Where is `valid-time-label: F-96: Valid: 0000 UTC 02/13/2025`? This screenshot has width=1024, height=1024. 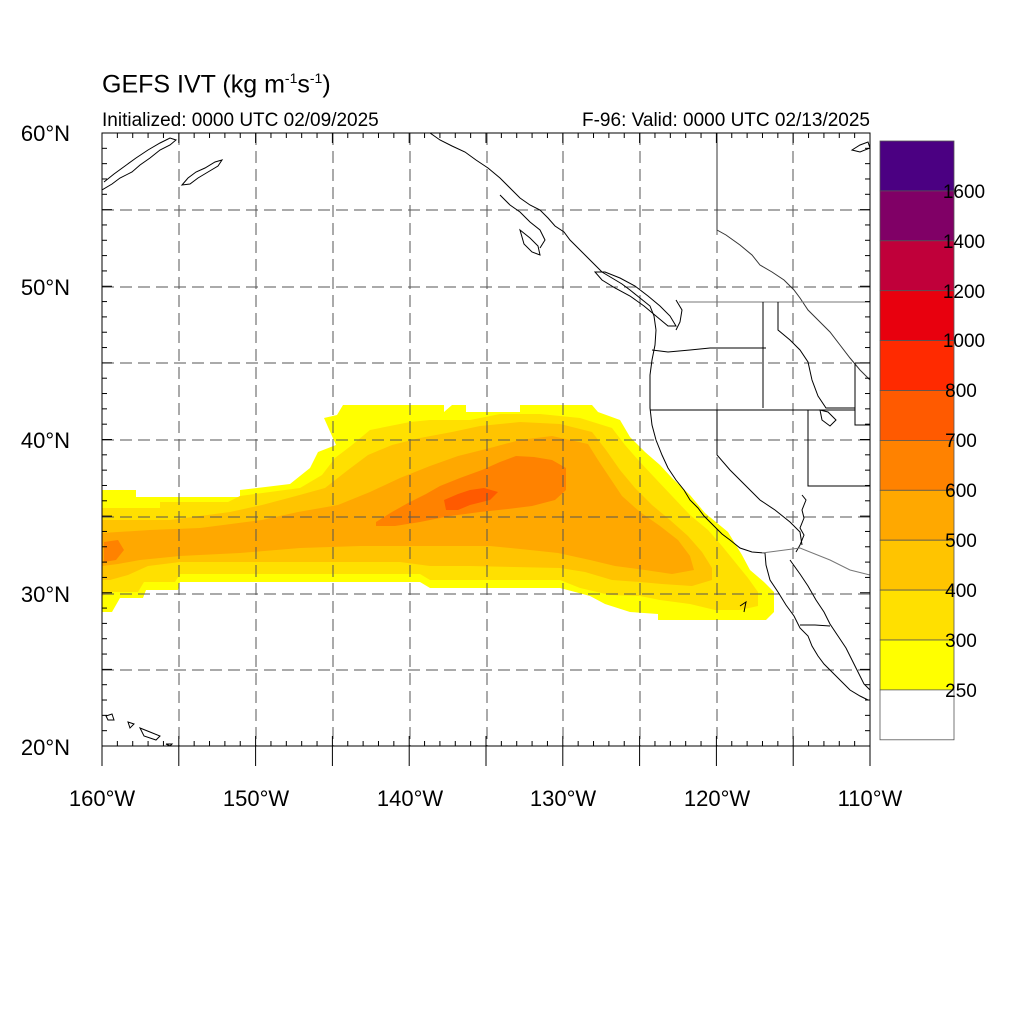
valid-time-label: F-96: Valid: 0000 UTC 02/13/2025 is located at coordinates (726, 120).